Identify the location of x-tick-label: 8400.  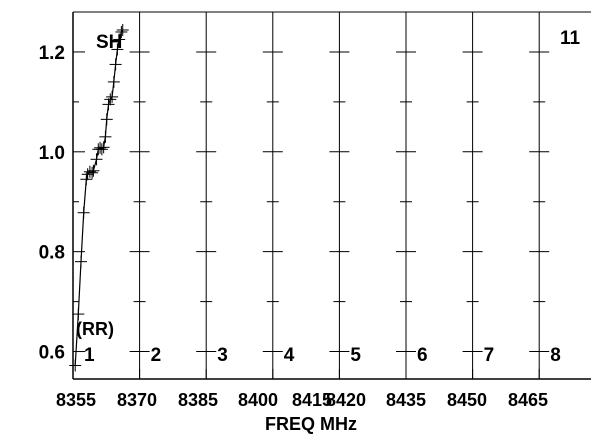
(258, 400).